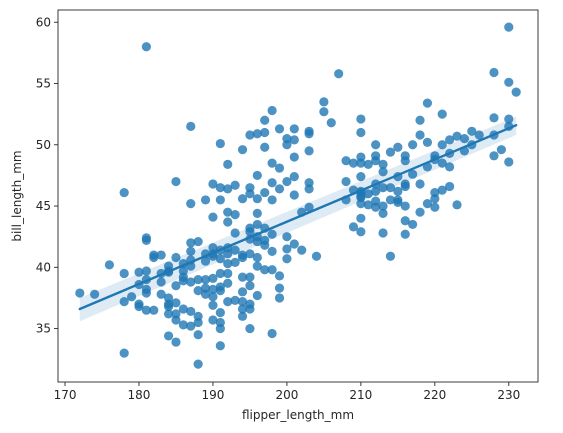 This screenshot has height=433, width=563. What do you see at coordinates (212, 395) in the screenshot?
I see `x-tick-label: 190` at bounding box center [212, 395].